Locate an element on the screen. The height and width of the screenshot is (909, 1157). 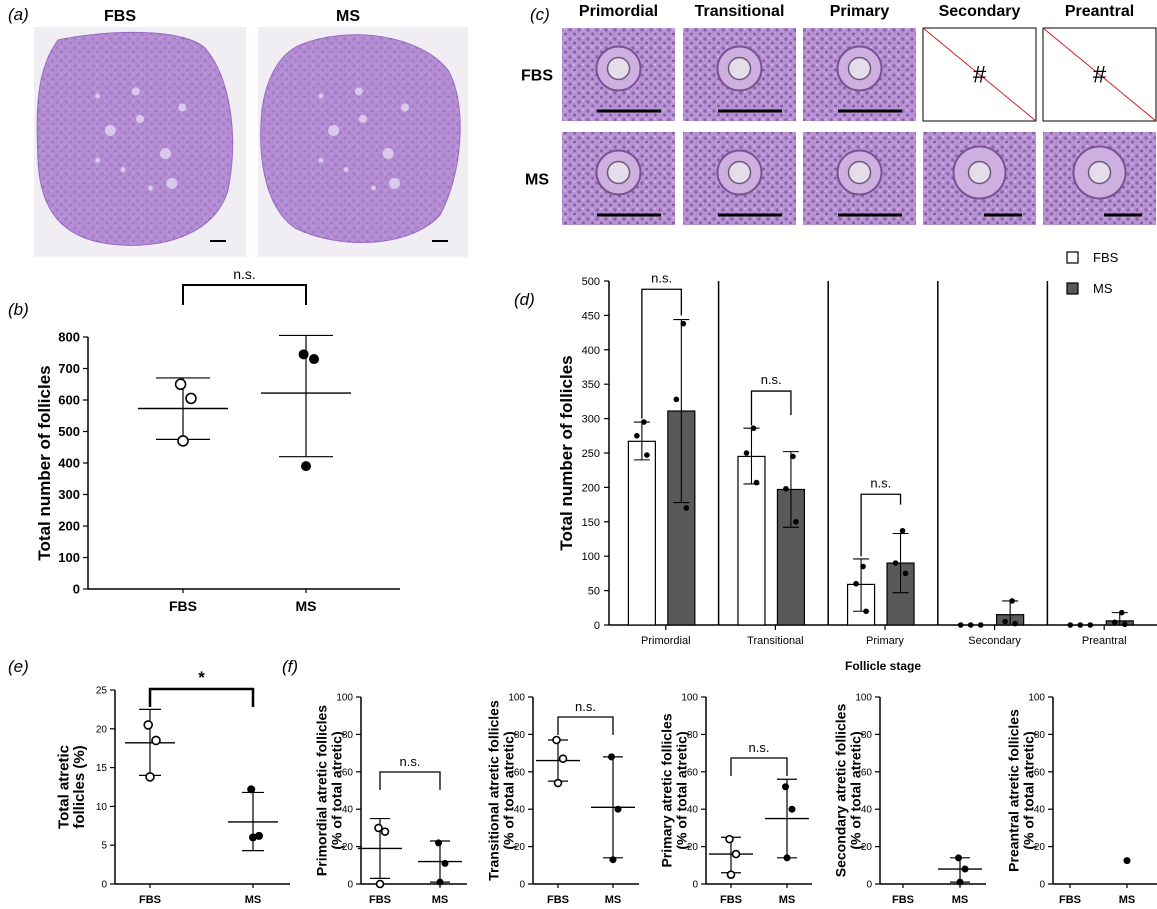
y-tick-label: 25 is located at coordinates (102, 691).